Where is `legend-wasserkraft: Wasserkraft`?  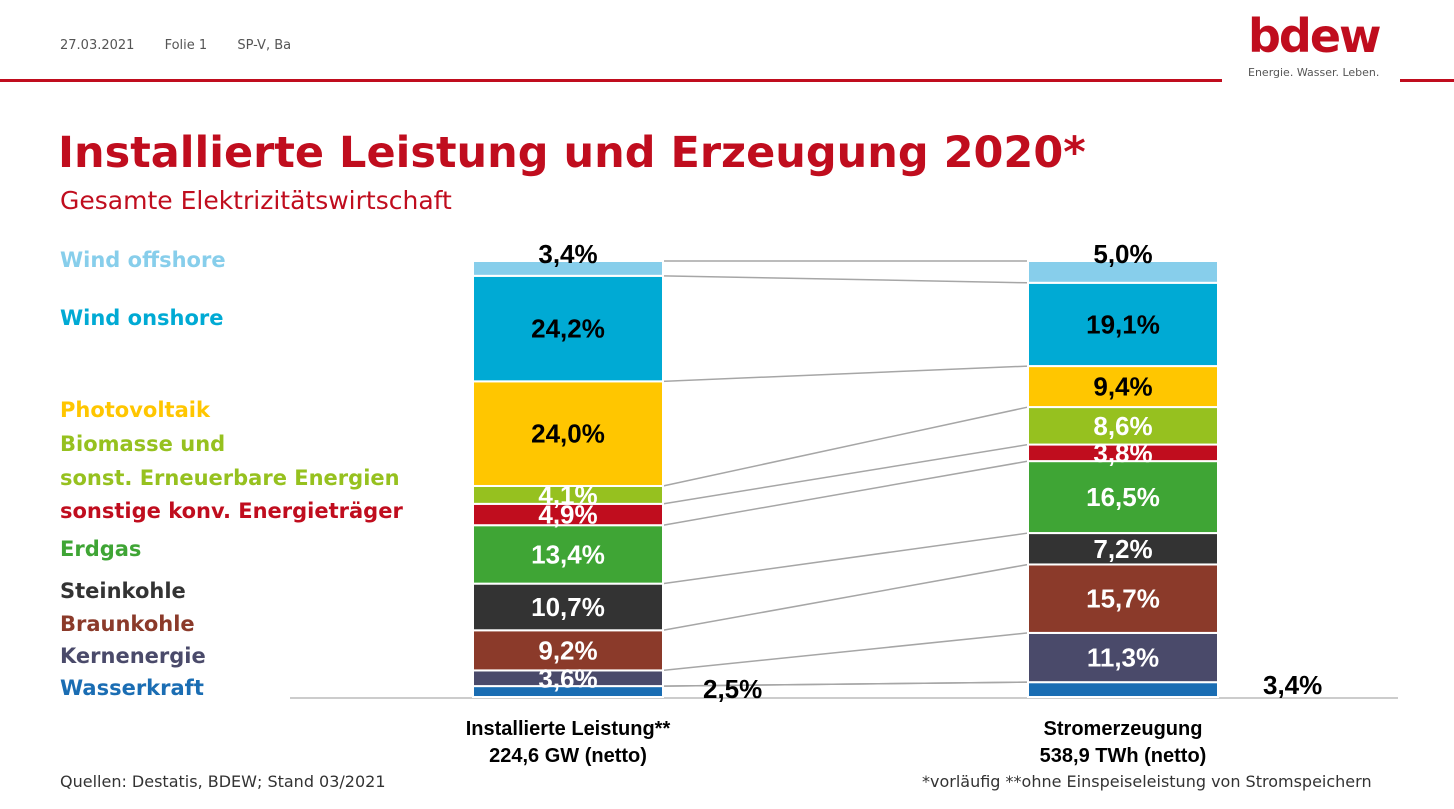
legend-wasserkraft: Wasserkraft is located at coordinates (132, 688).